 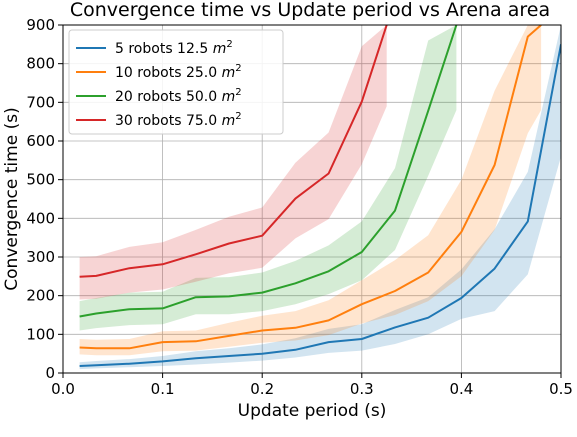 I want to click on y-axis-label: Convergence time (s), so click(x=12, y=198).